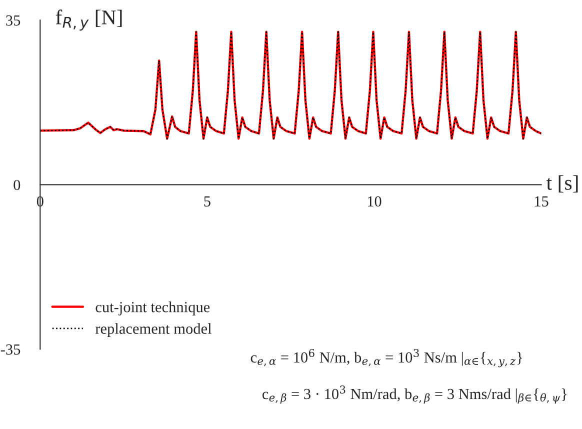 The height and width of the screenshot is (429, 582). What do you see at coordinates (153, 309) in the screenshot?
I see `legend-label: cut-joint technique` at bounding box center [153, 309].